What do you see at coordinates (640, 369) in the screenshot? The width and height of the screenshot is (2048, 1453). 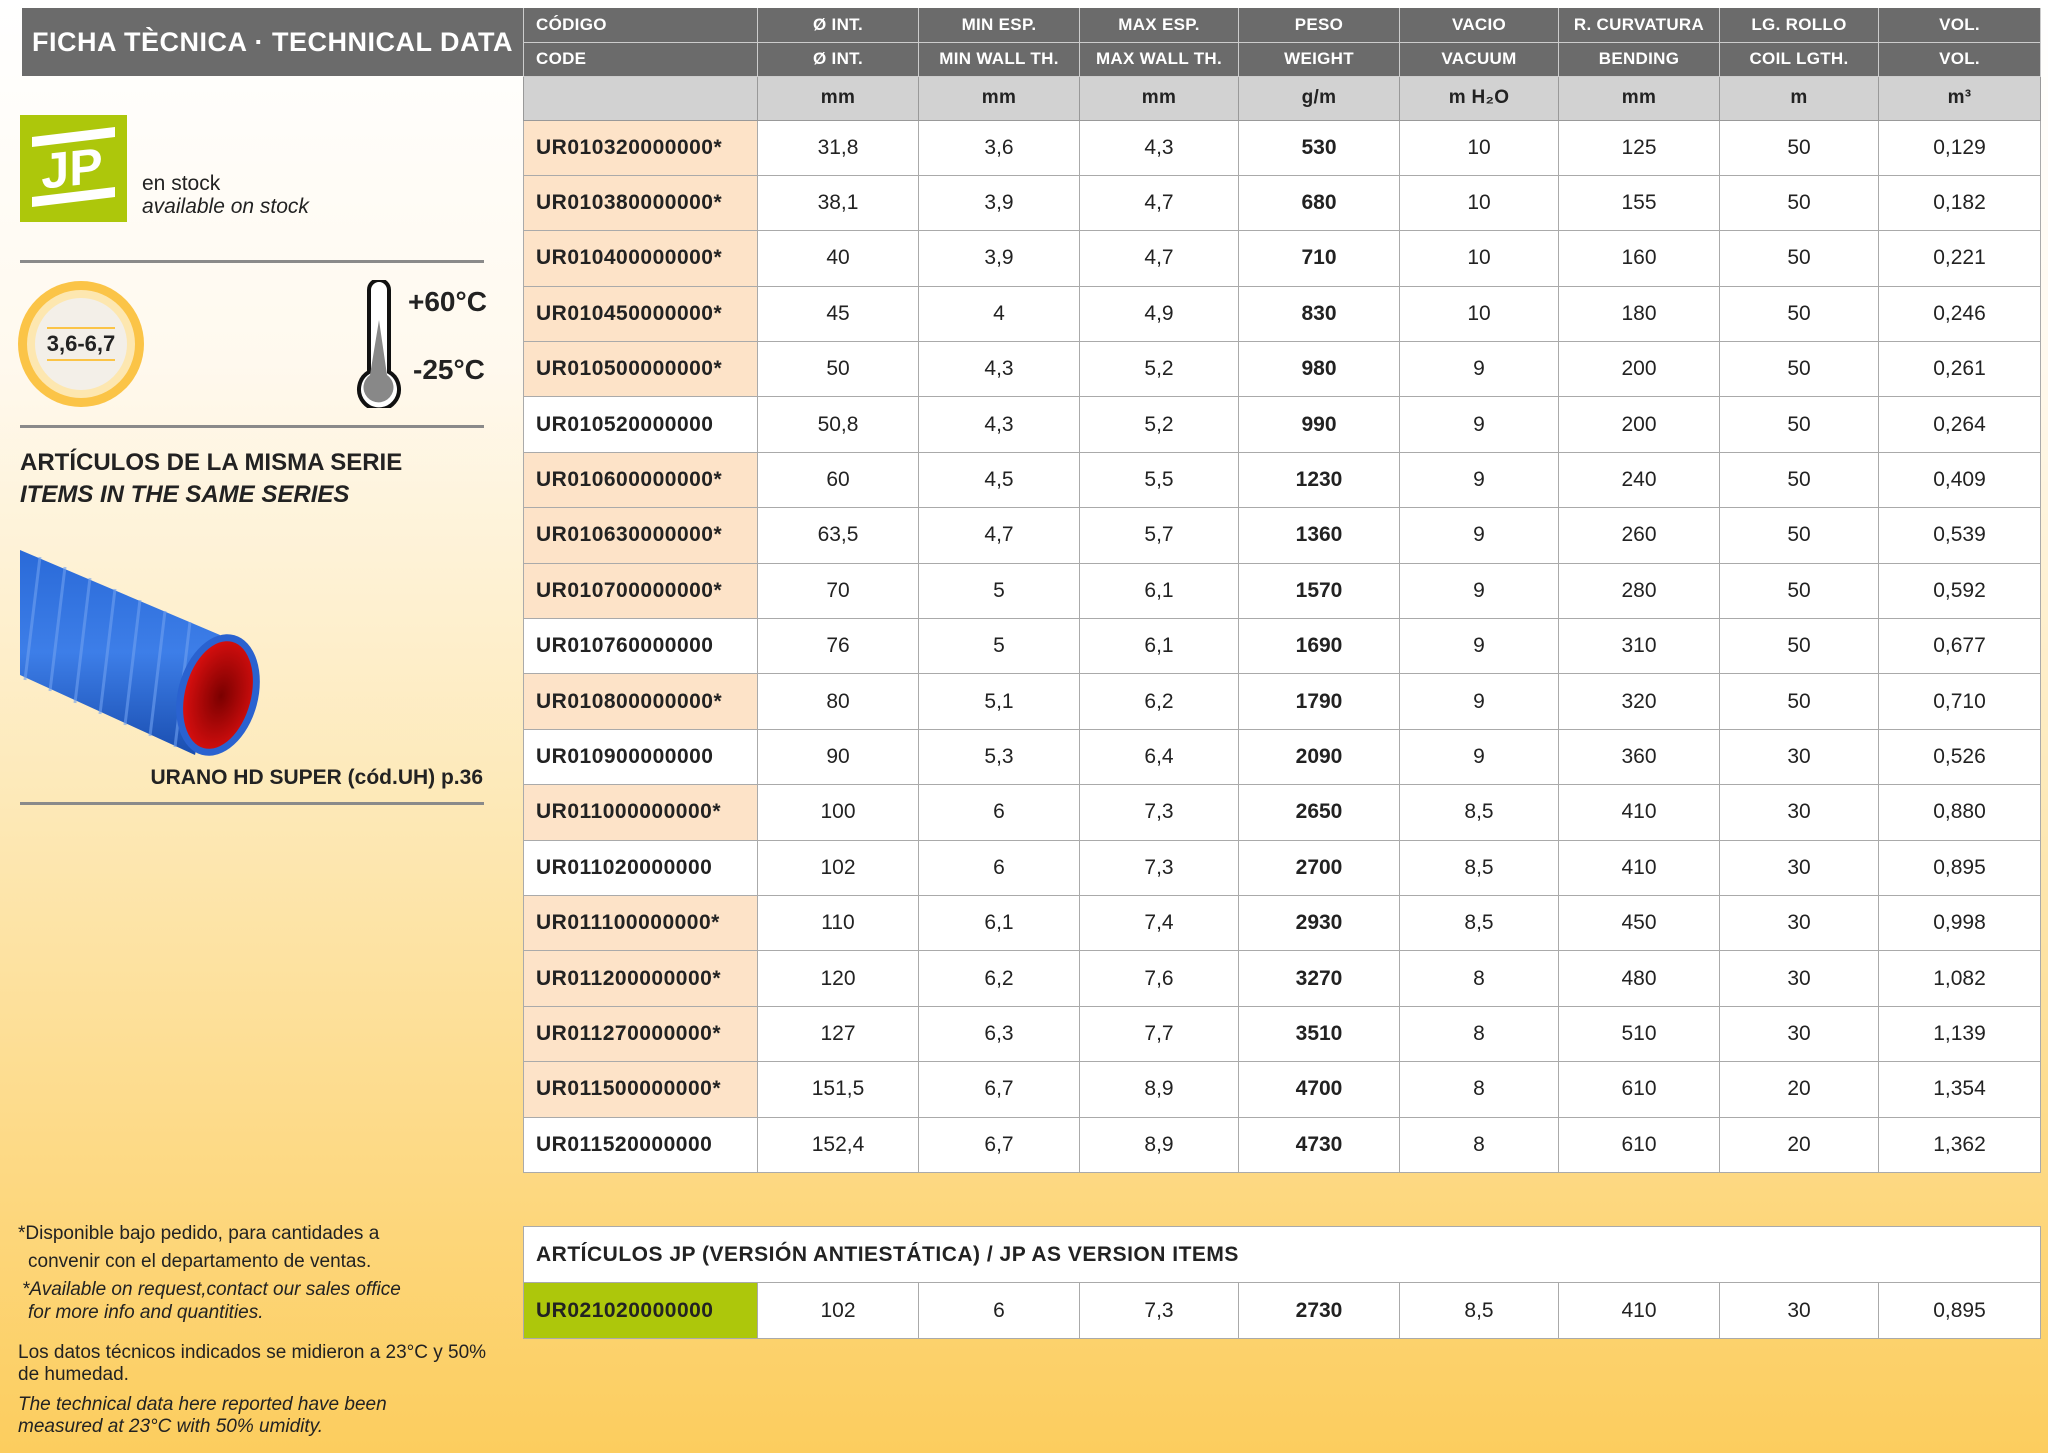 I see `cell-code: UR010500000000*` at bounding box center [640, 369].